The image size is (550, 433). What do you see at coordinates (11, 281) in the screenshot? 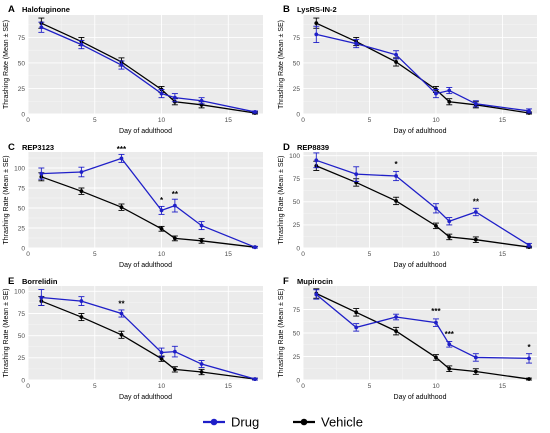
I see `panel-letter: E` at bounding box center [11, 281].